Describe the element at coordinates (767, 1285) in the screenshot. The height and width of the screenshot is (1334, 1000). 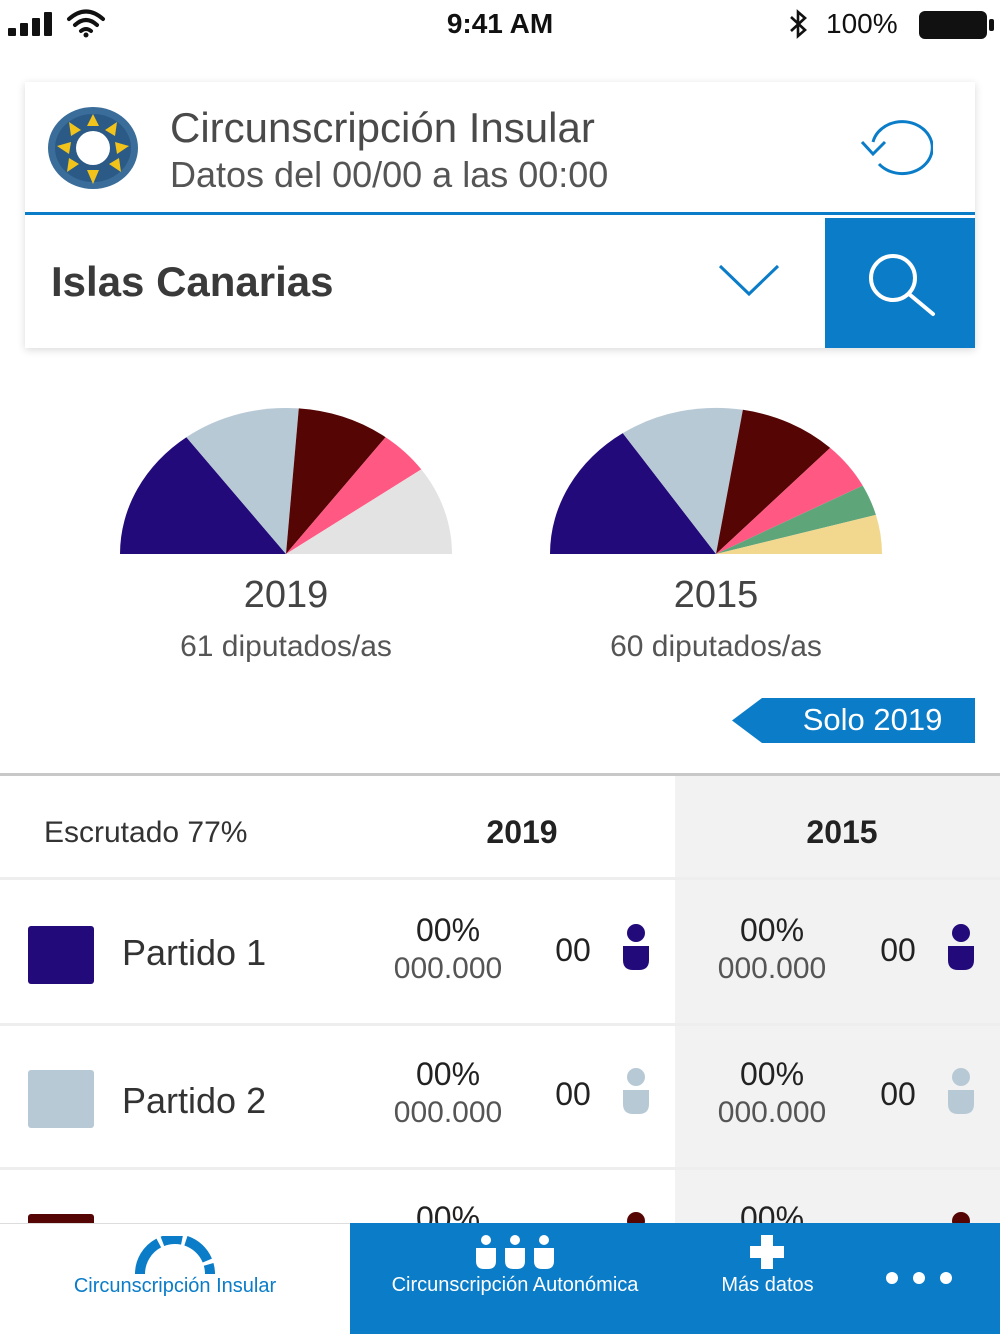
I see `tab-label: Más datos` at that location.